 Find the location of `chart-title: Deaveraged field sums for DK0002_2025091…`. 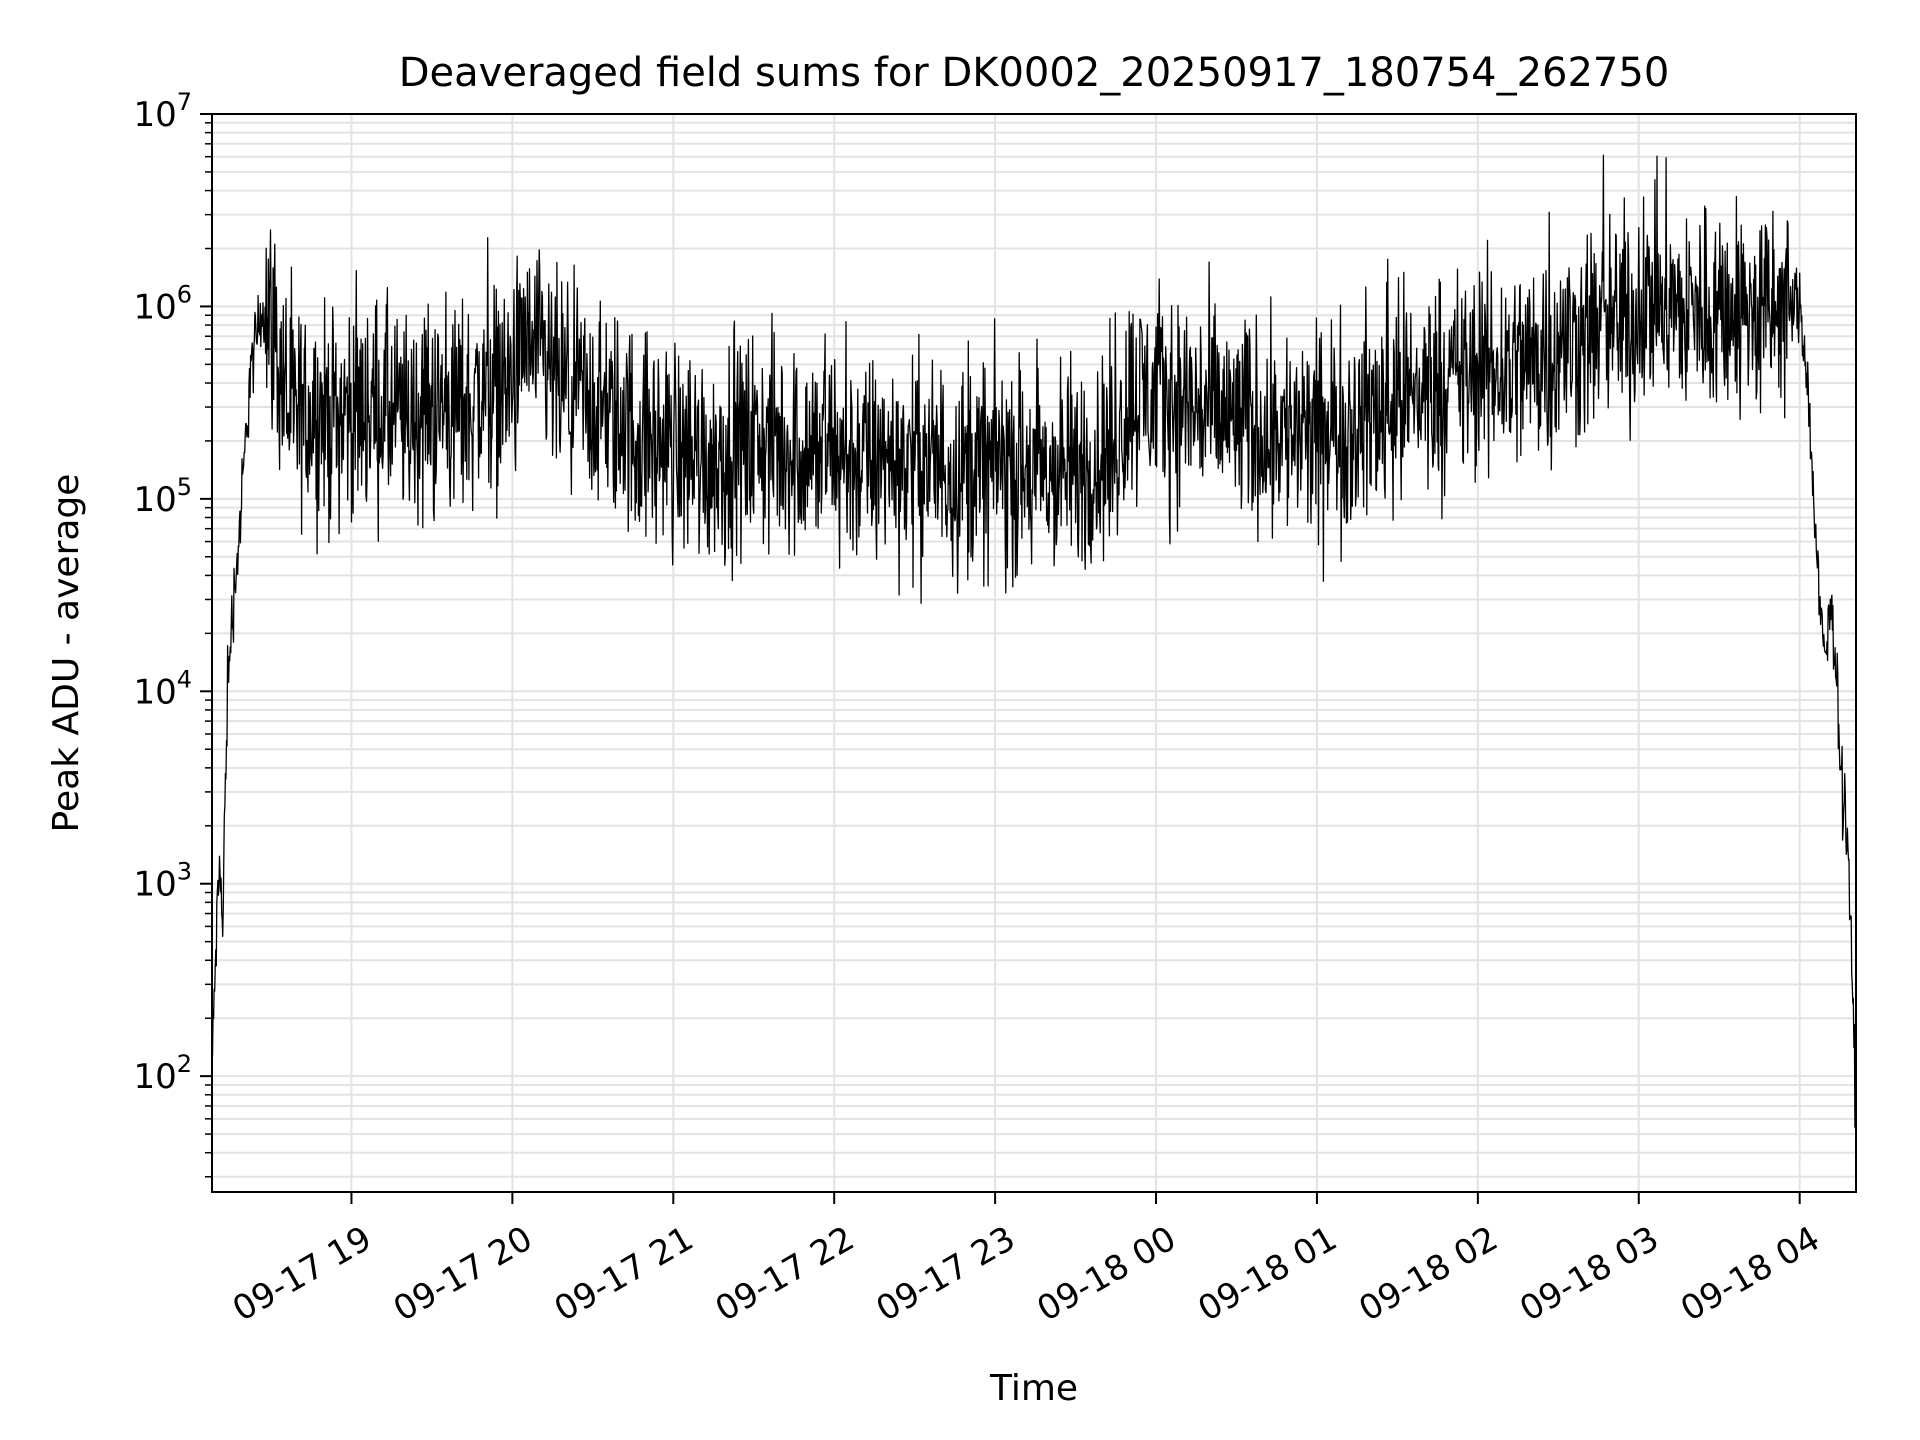

chart-title: Deaveraged field sums for DK0002_2025091… is located at coordinates (1034, 73).